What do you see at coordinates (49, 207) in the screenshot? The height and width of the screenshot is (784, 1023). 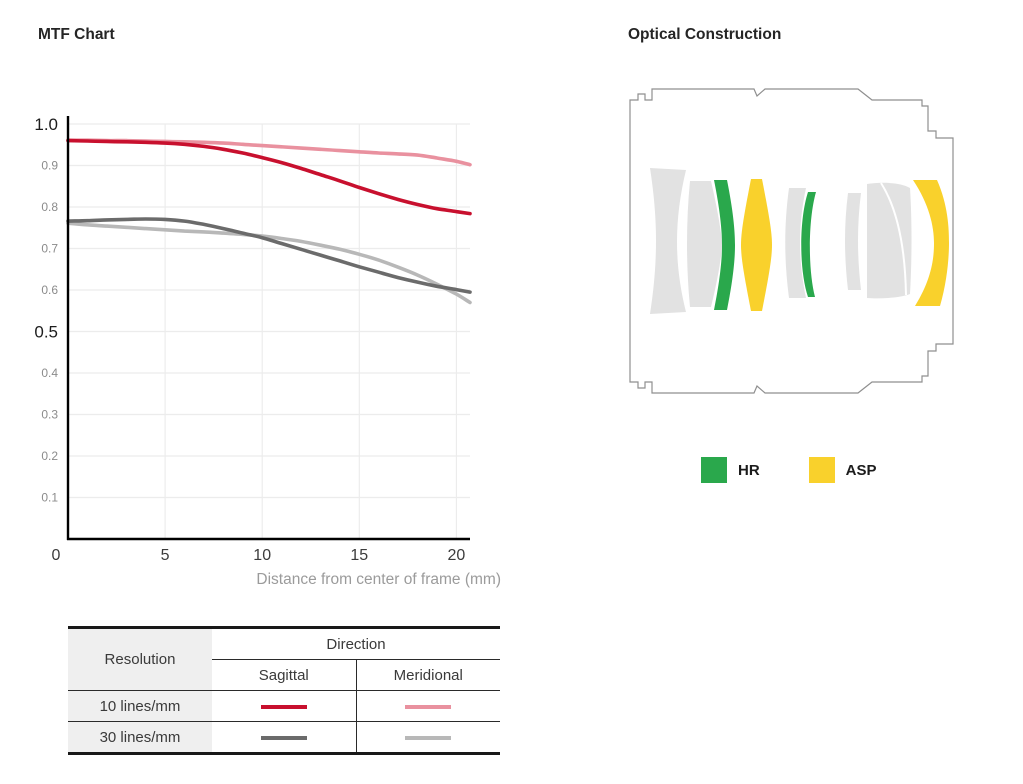 I see `y-tick-label: 0.8` at bounding box center [49, 207].